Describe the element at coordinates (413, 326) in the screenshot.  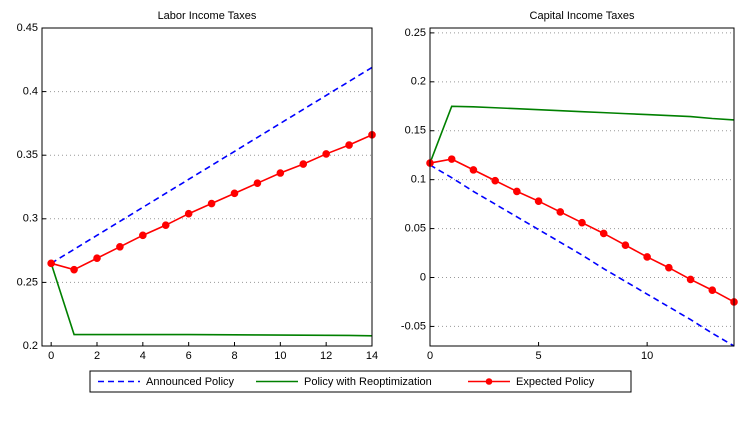
I see `y-tick-label: -0.05` at that location.